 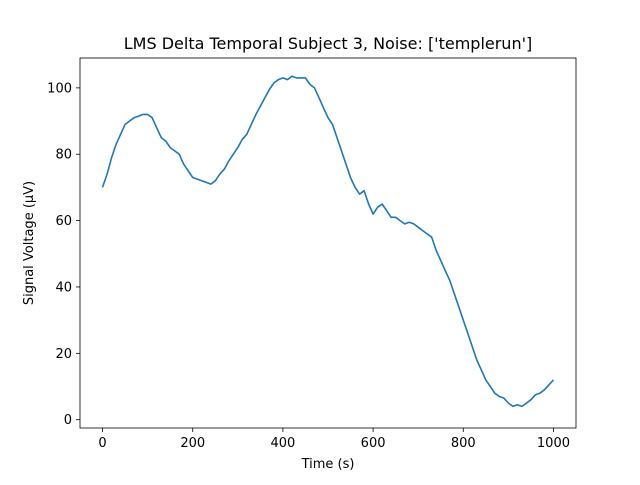 I want to click on y-tick-label: 40, so click(x=63, y=287).